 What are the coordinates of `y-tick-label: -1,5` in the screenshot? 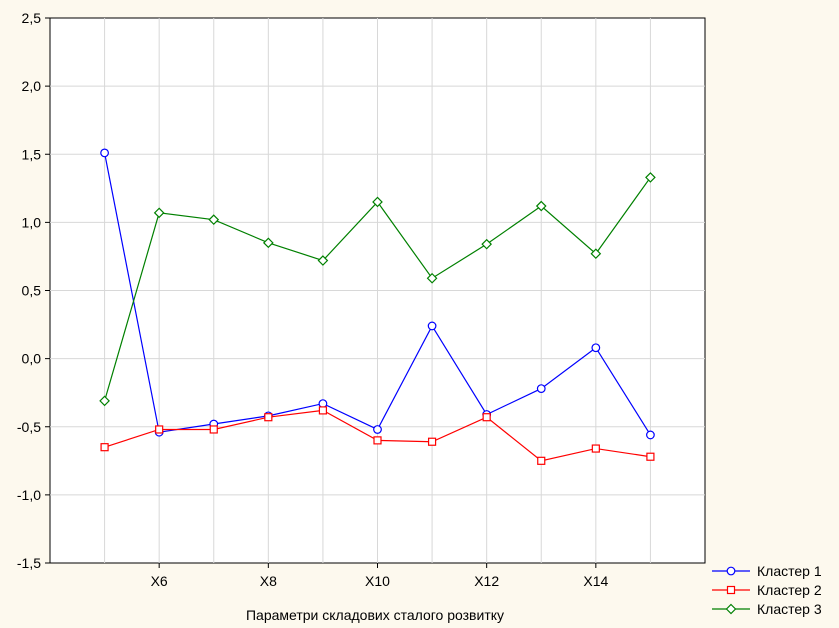 It's located at (29, 563).